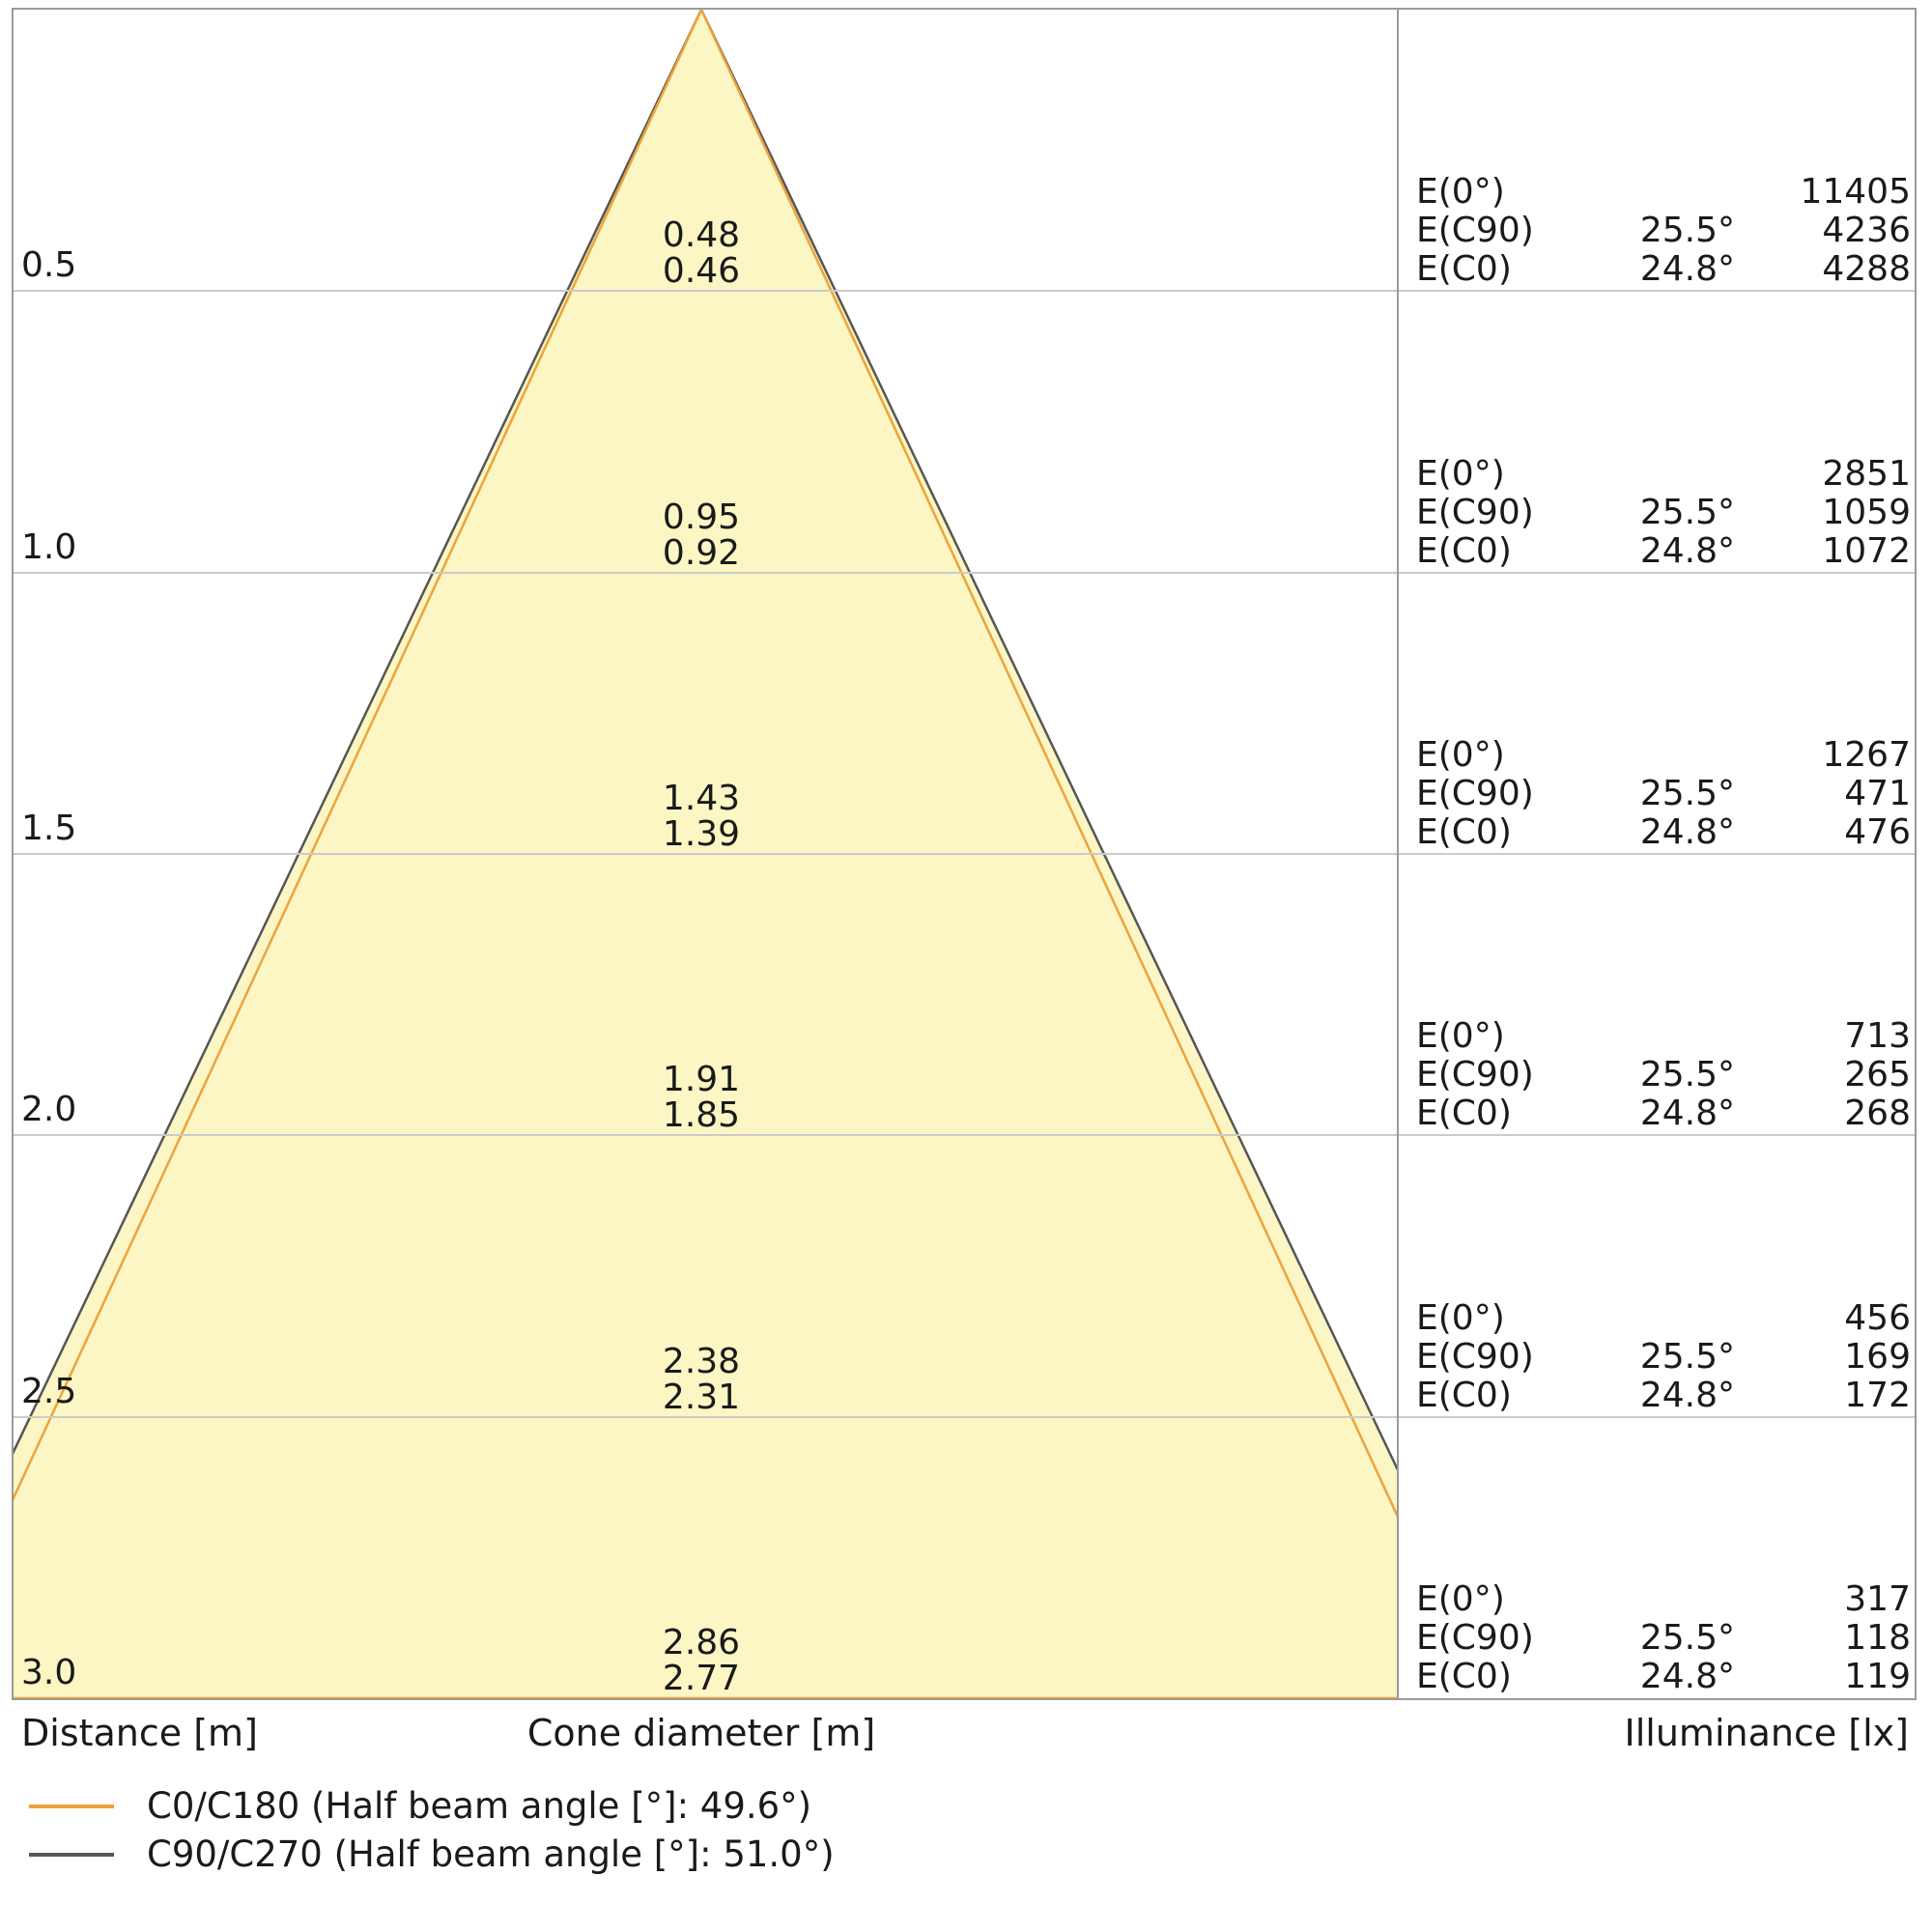 Image resolution: width=1932 pixels, height=1932 pixels. Describe the element at coordinates (701, 1397) in the screenshot. I see `cone-diameter-c0: 2.31` at that location.